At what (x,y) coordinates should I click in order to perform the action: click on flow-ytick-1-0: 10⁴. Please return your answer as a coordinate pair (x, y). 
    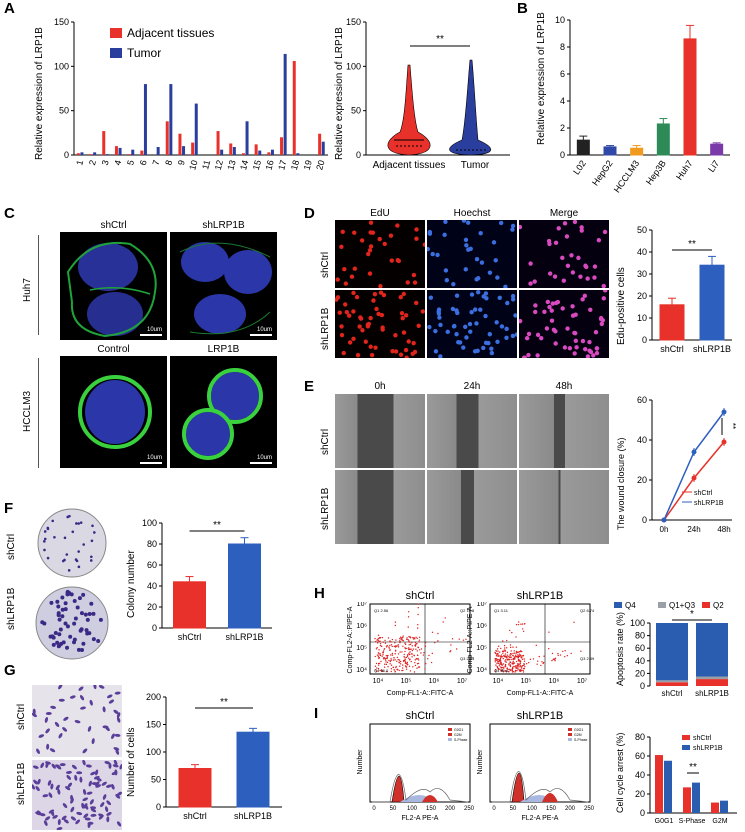
    Looking at the image, I should click on (481, 670).